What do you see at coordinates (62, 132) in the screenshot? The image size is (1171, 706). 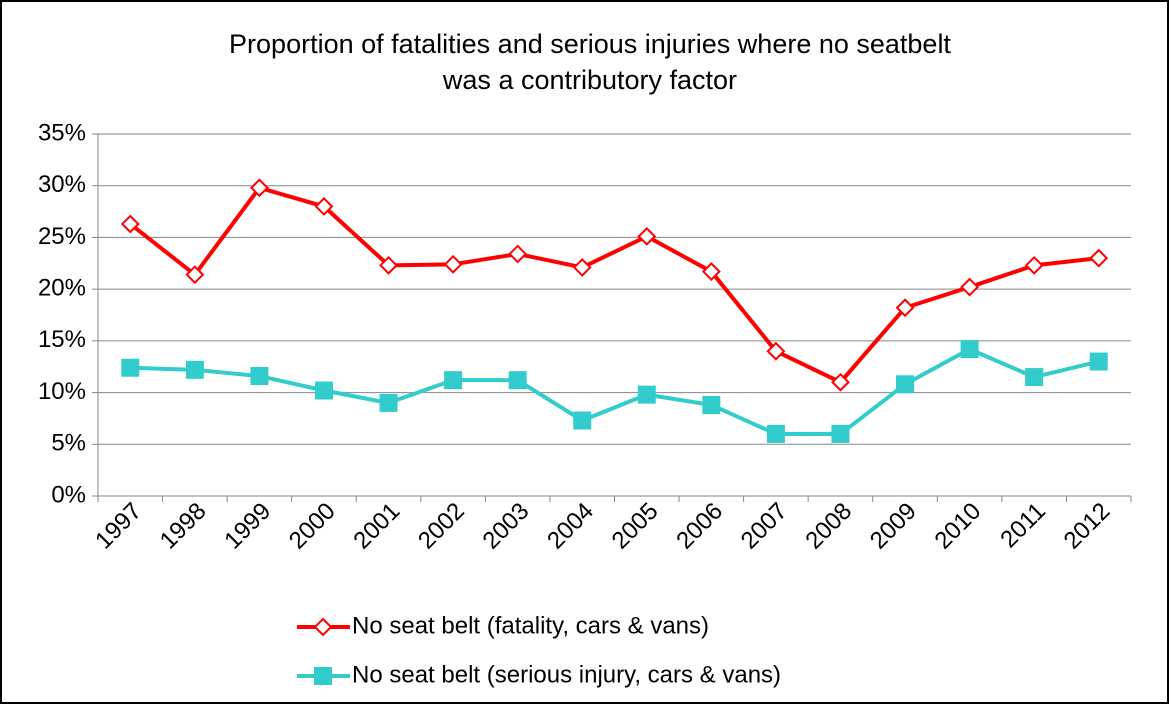 I see `y-tick-label: 35%` at bounding box center [62, 132].